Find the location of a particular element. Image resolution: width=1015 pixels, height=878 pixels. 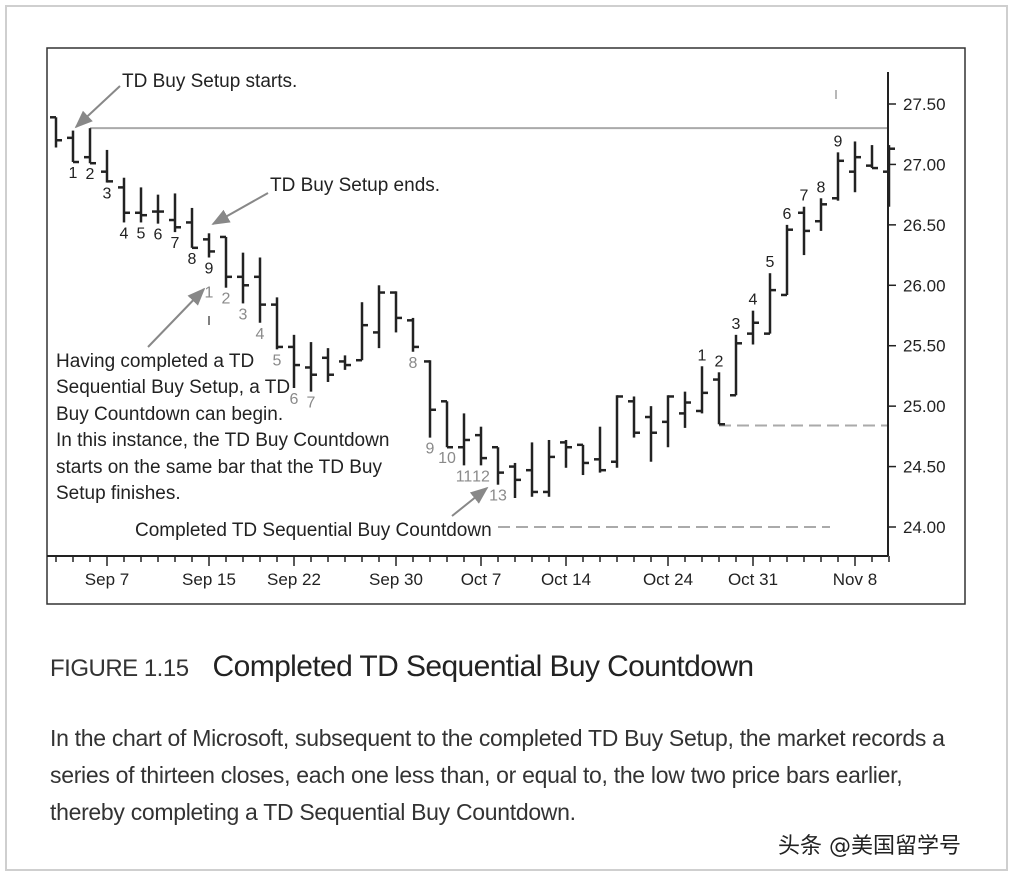

annotation-completed: Completed TD Sequential Buy Countdown is located at coordinates (313, 530).